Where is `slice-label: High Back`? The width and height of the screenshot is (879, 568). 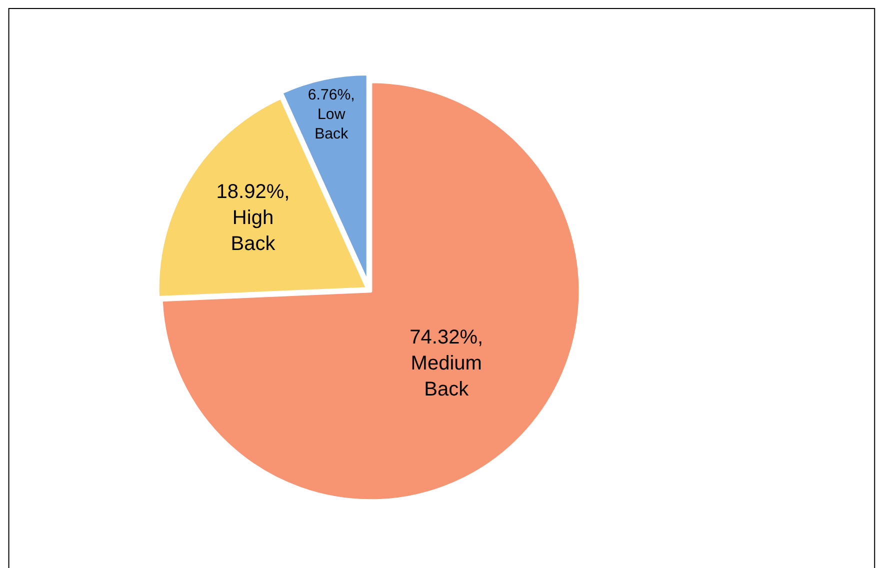 slice-label: High Back is located at coordinates (253, 231).